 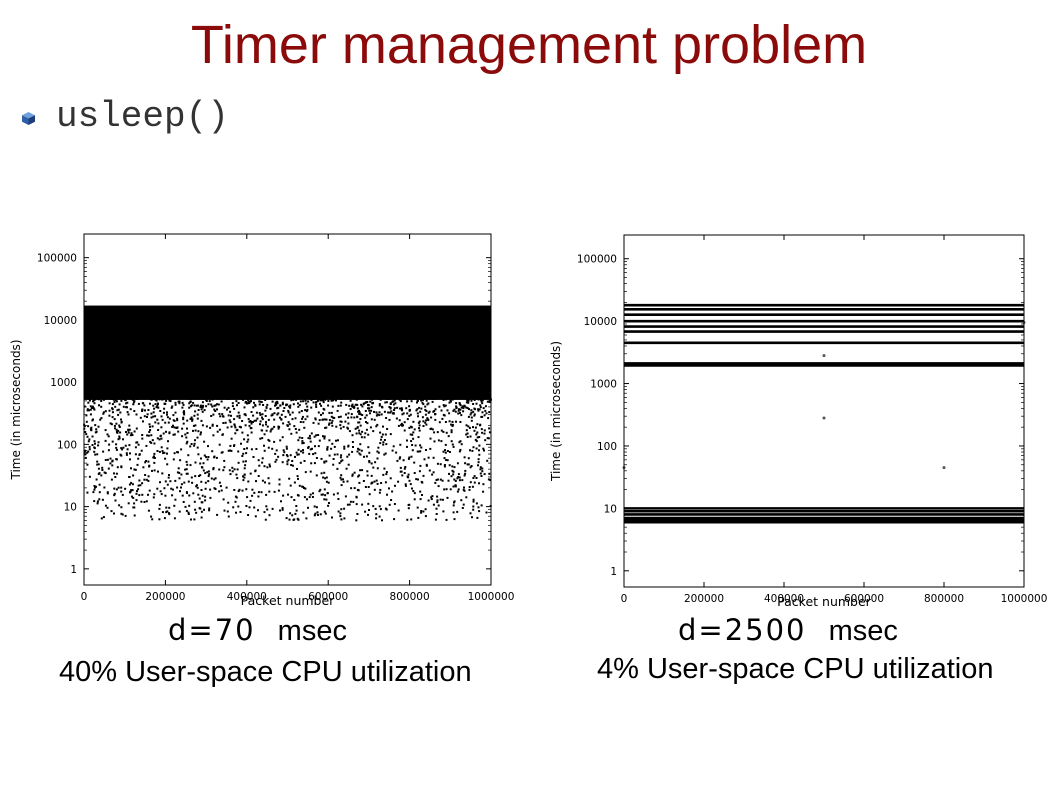 What do you see at coordinates (84, 597) in the screenshot?
I see `x-tick-label: 0` at bounding box center [84, 597].